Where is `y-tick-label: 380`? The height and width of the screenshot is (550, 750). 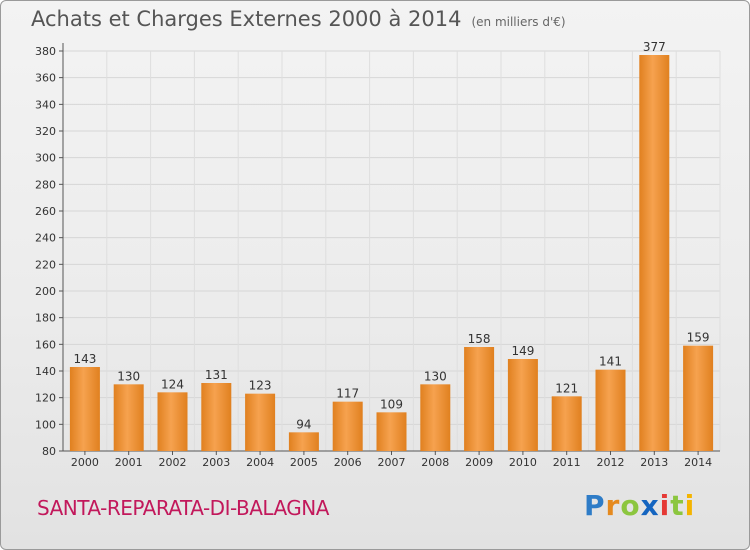 y-tick-label: 380 is located at coordinates (45, 51).